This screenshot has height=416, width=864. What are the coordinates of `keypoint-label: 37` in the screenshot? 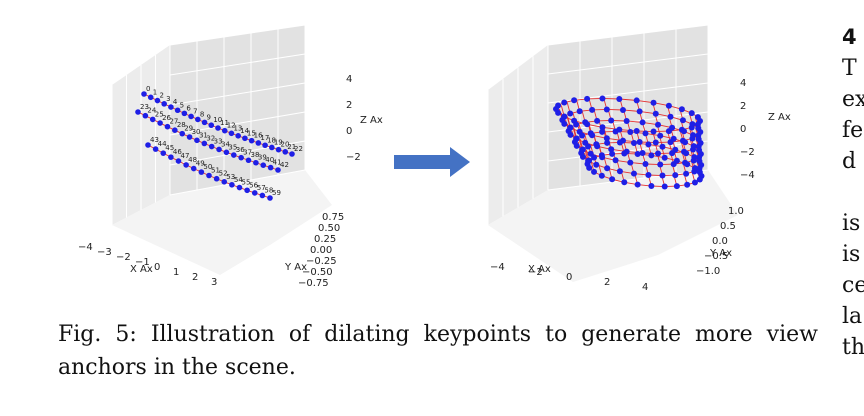 It's located at (247, 153).